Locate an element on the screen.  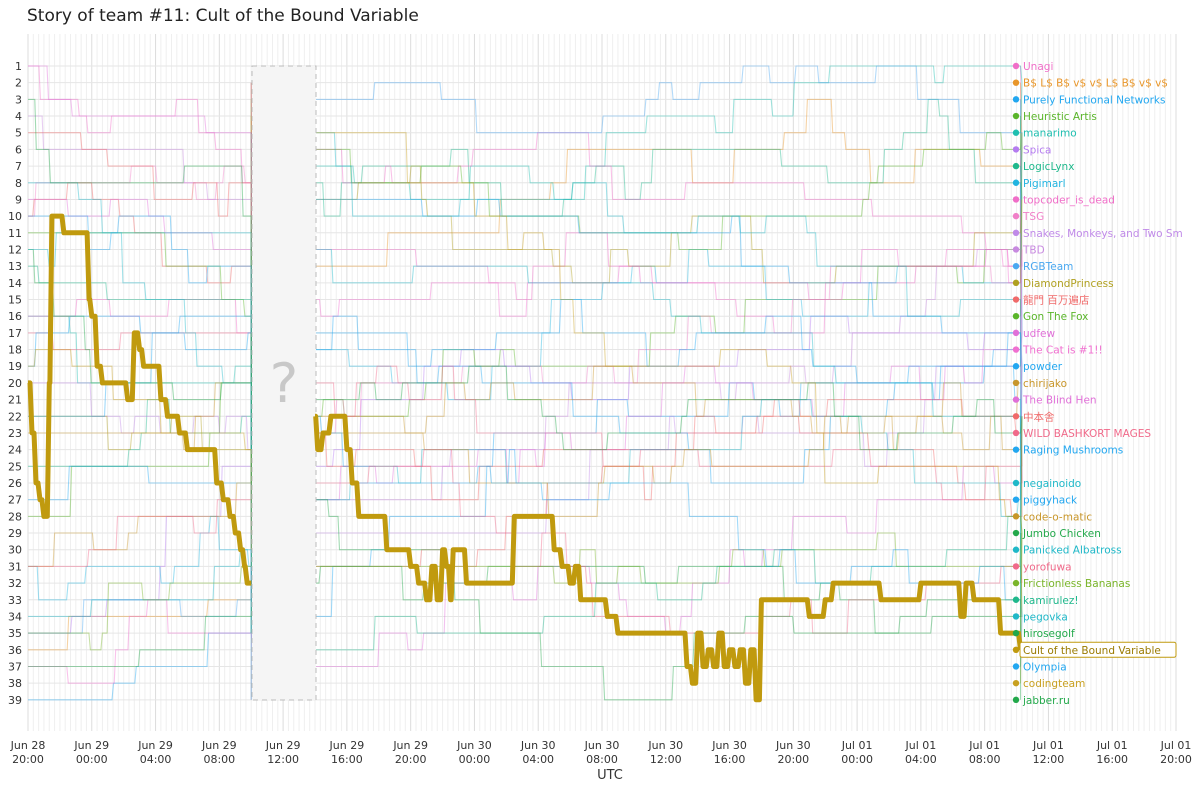
team-name: Gon The Fox is located at coordinates (1055, 317).